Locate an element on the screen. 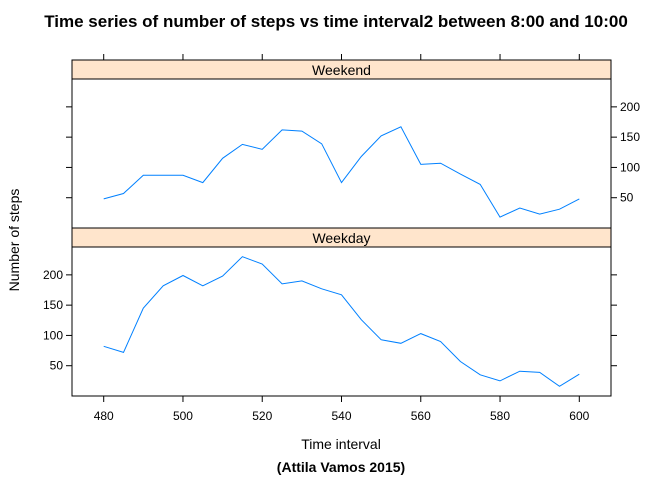 The height and width of the screenshot is (480, 672). y-tick-label-weekday: 50 is located at coordinates (57, 366).